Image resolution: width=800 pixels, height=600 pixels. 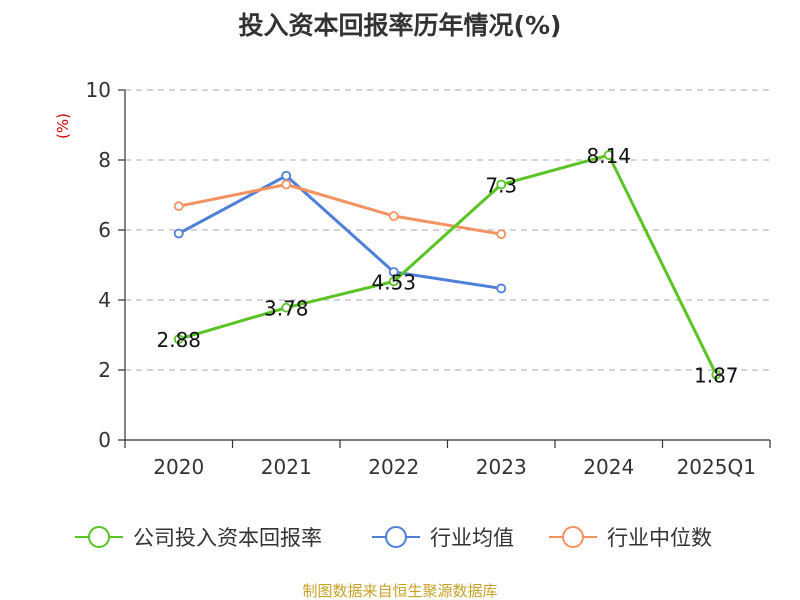 What do you see at coordinates (286, 467) in the screenshot?
I see `x-tick-label-2021: 2021` at bounding box center [286, 467].